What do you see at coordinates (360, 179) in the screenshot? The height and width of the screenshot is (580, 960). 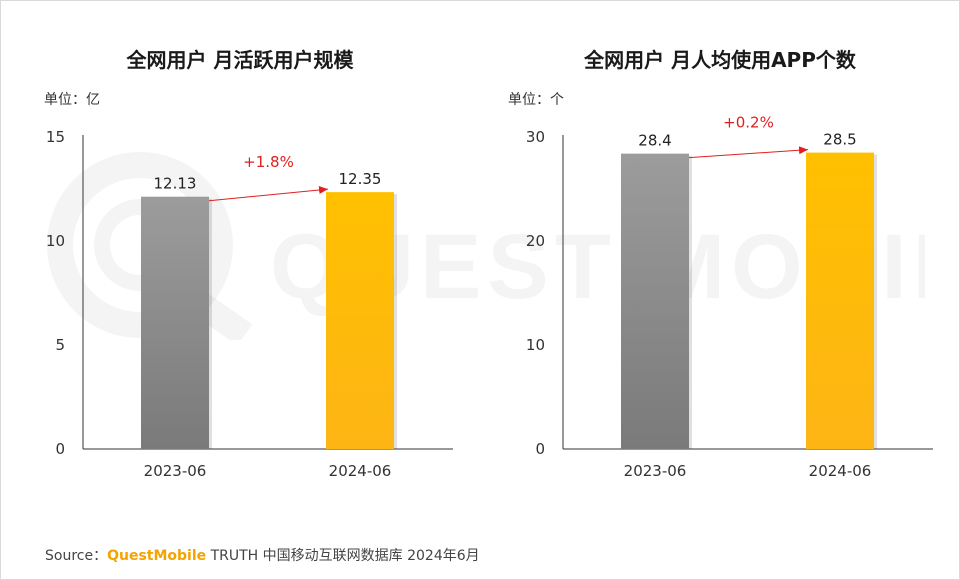 I see `data-label: 12.35` at bounding box center [360, 179].